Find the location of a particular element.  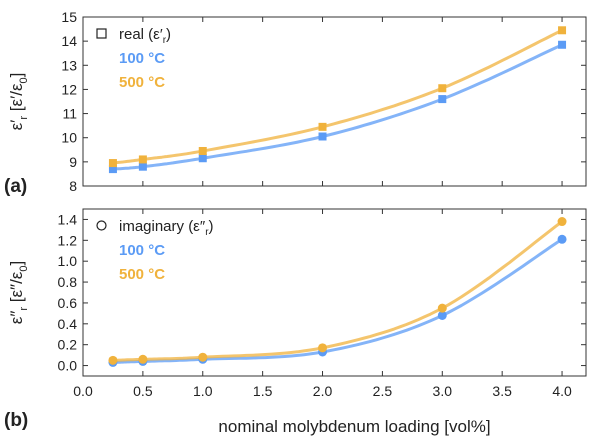

y-tick-label: 0.0 is located at coordinates (68, 366).